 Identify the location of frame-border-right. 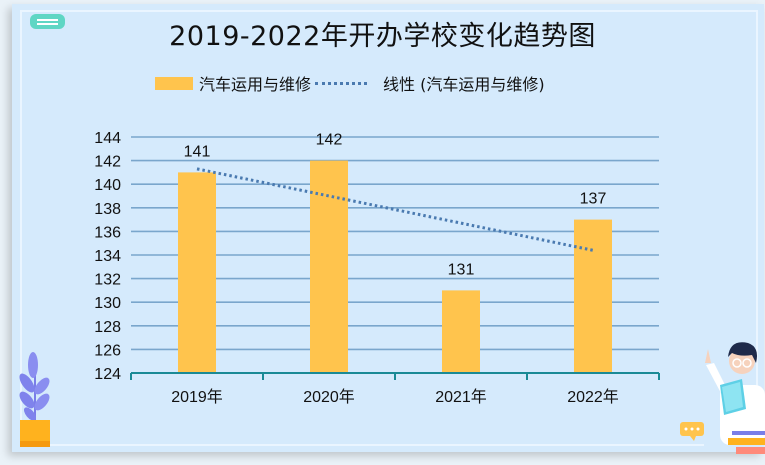
(757, 201).